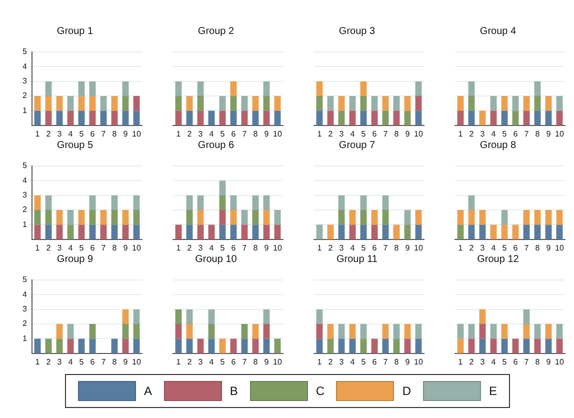 The width and height of the screenshot is (574, 418). What do you see at coordinates (320, 391) in the screenshot?
I see `legend-label: C` at bounding box center [320, 391].